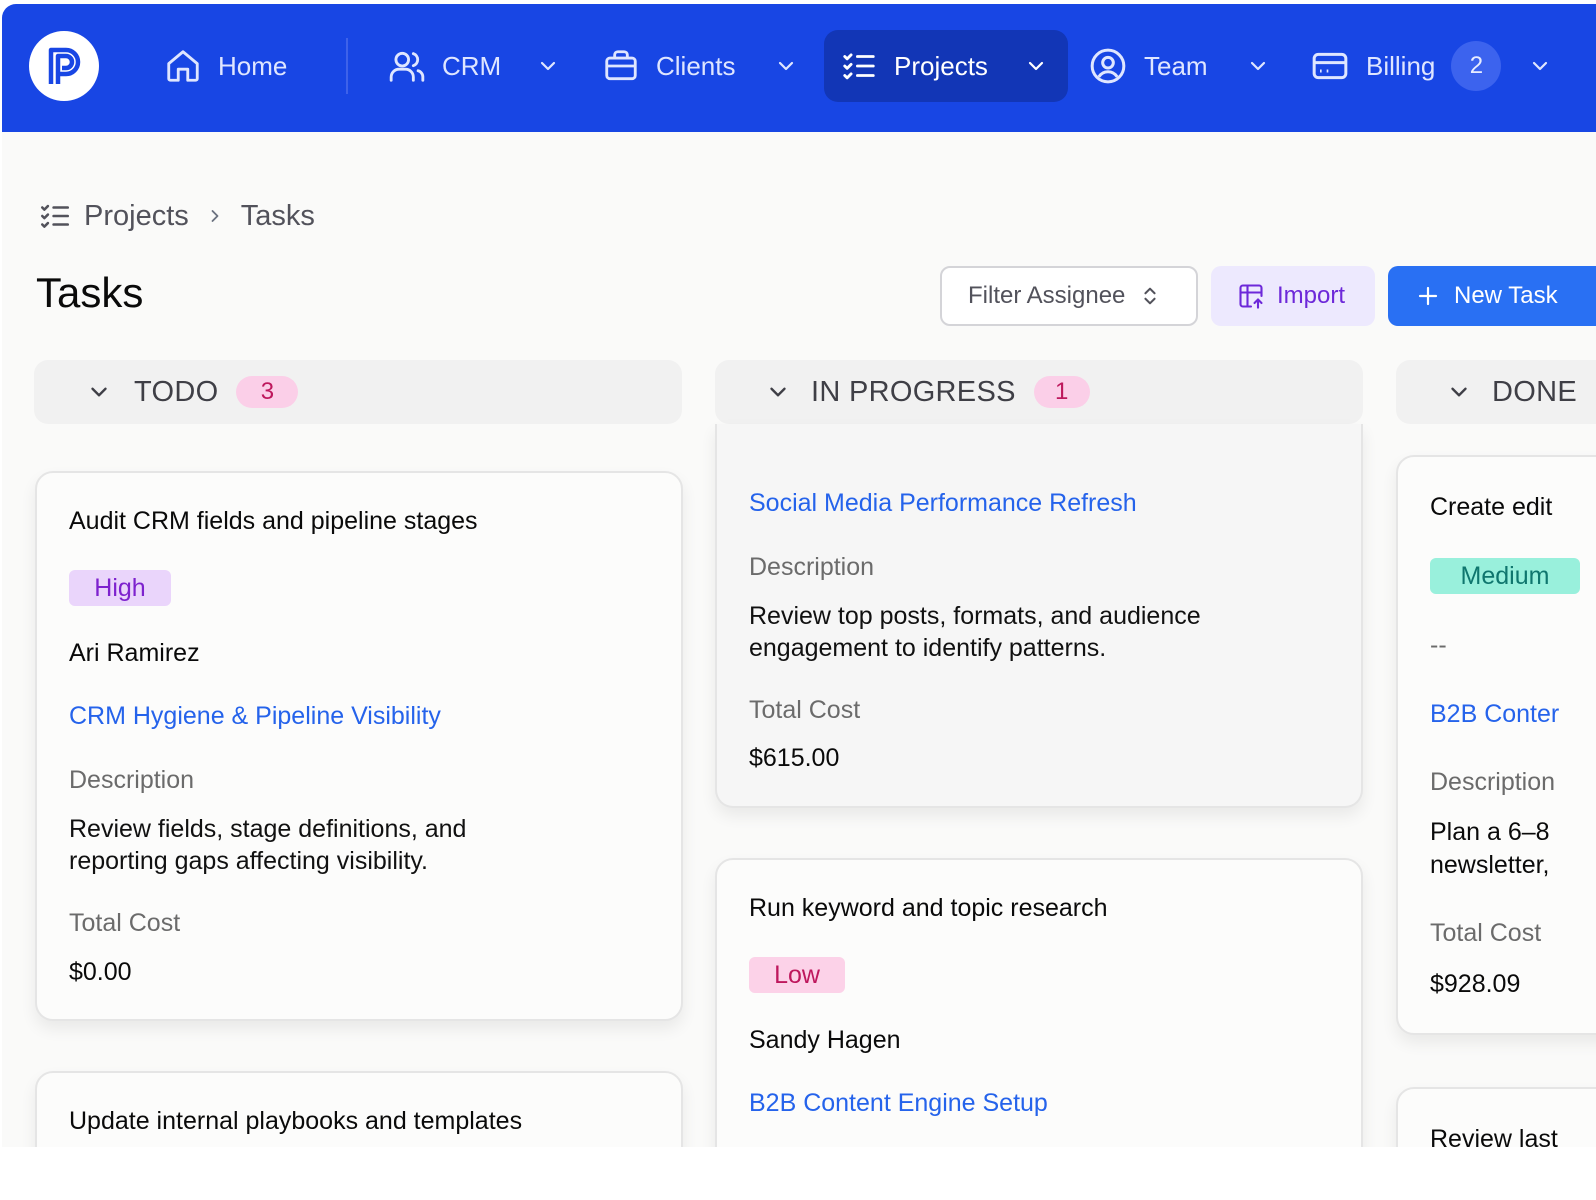  Describe the element at coordinates (799, 68) in the screenshot. I see `top-navbar: Home CRM Clients Projects` at that location.